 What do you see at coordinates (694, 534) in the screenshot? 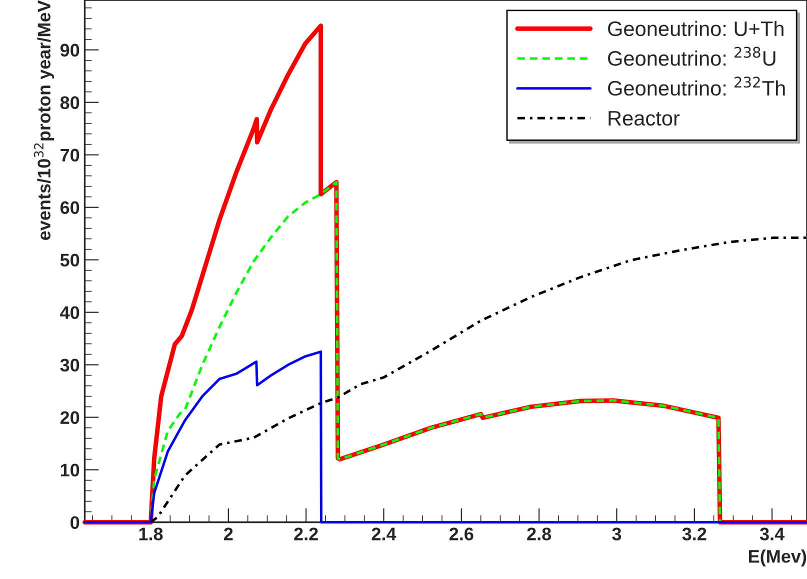
I see `x-tick-label: 3.2` at bounding box center [694, 534].